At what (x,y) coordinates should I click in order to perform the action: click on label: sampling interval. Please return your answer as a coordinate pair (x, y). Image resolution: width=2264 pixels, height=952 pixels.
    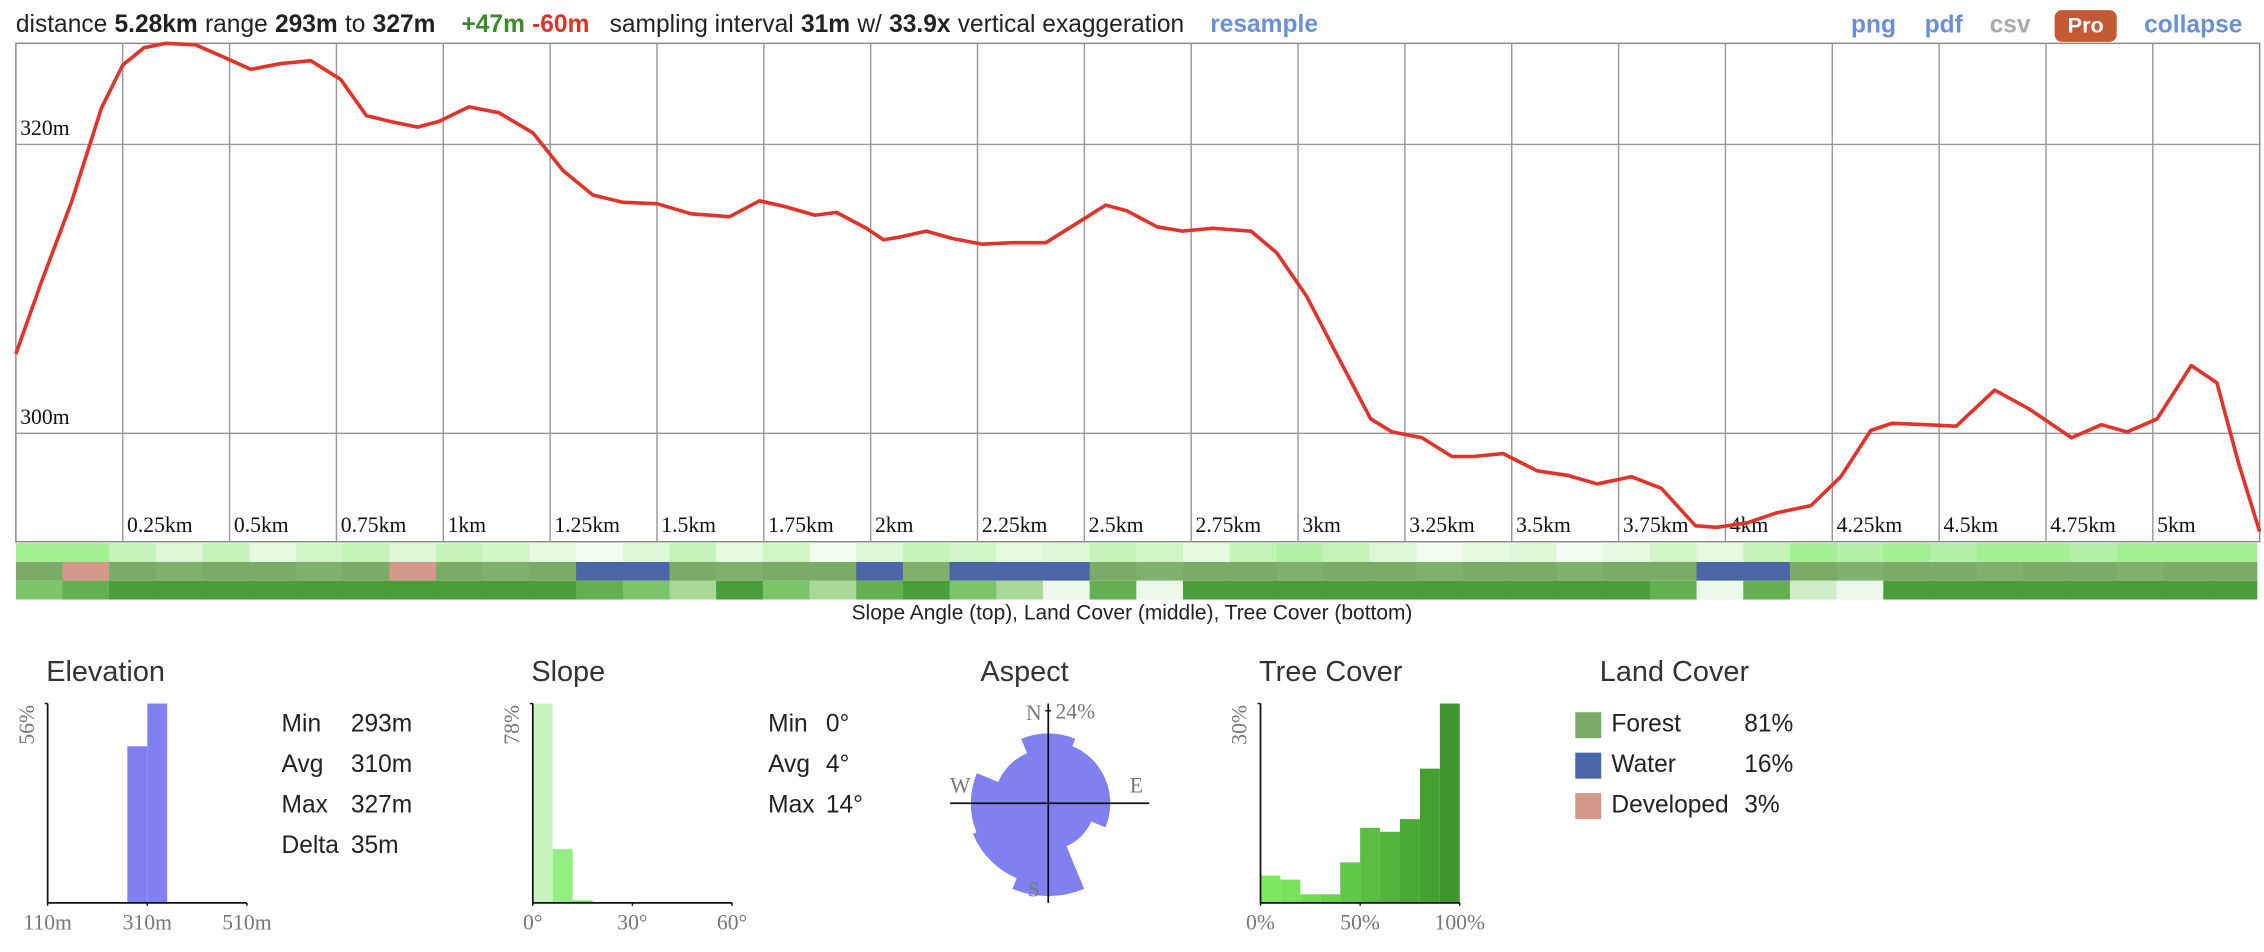
    Looking at the image, I should click on (702, 24).